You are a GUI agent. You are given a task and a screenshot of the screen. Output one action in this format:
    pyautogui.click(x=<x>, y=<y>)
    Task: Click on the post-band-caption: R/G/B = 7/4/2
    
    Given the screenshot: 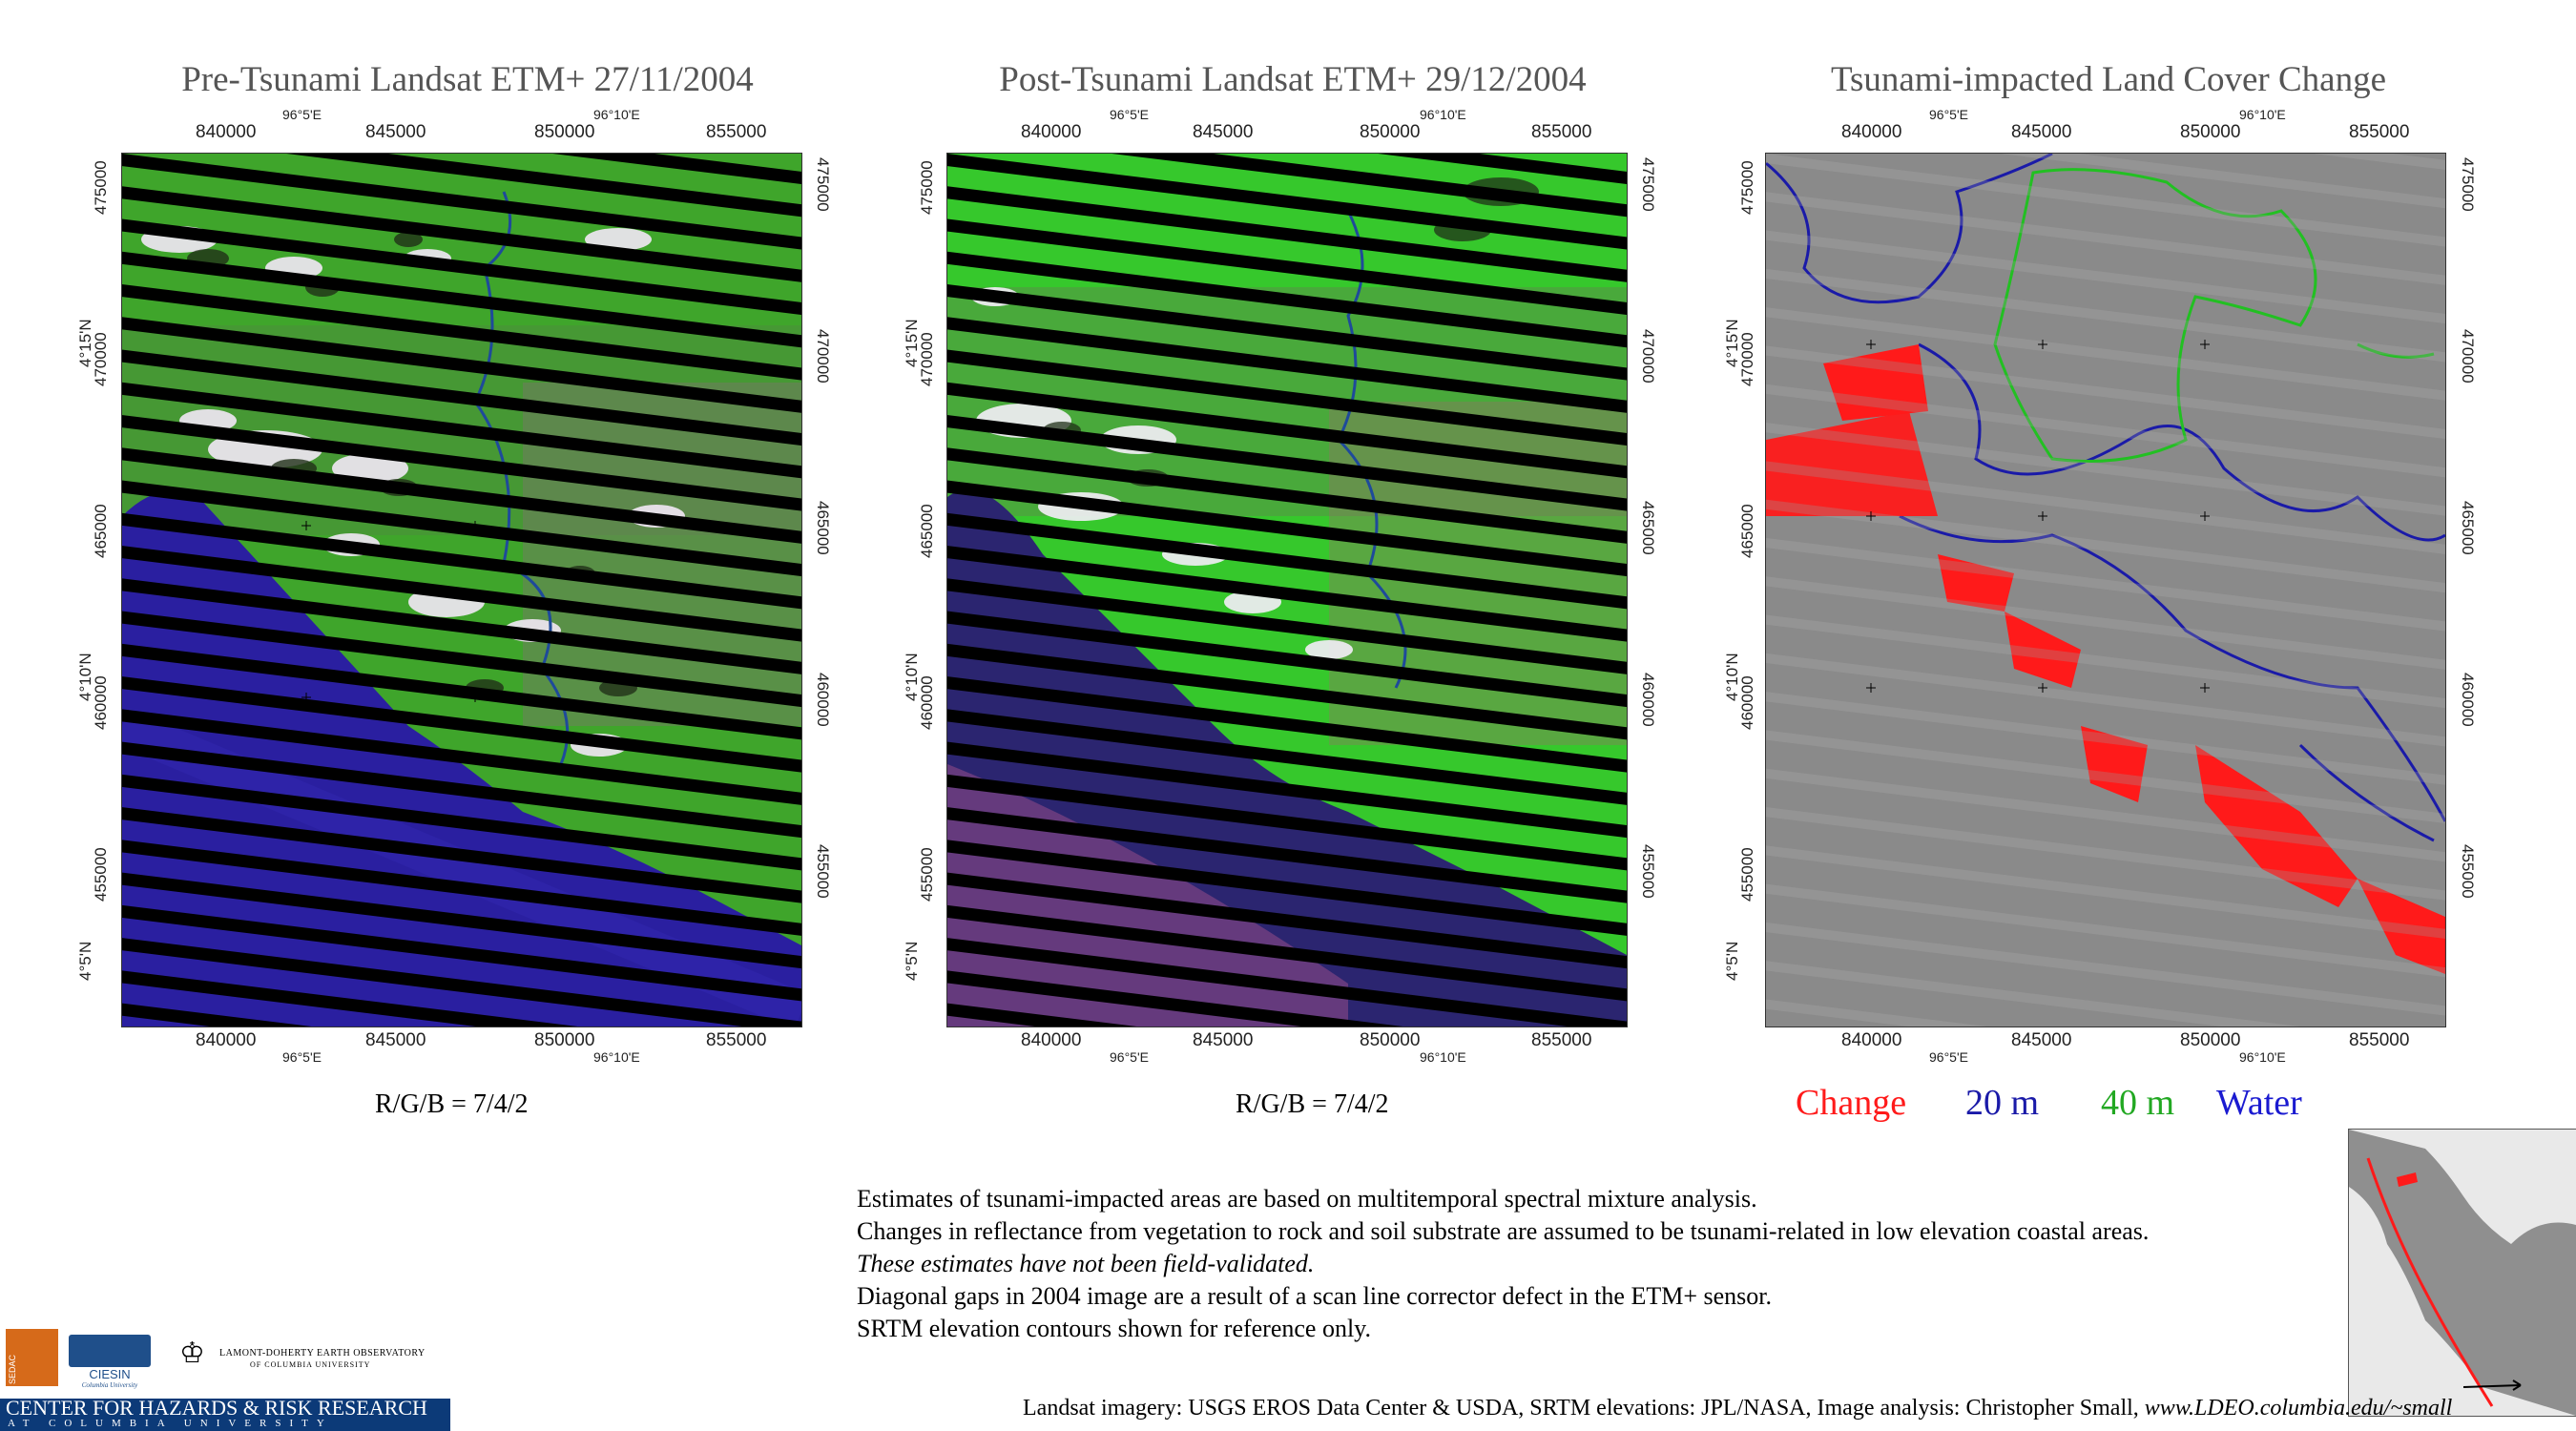 What is the action you would take?
    pyautogui.click(x=1312, y=1104)
    